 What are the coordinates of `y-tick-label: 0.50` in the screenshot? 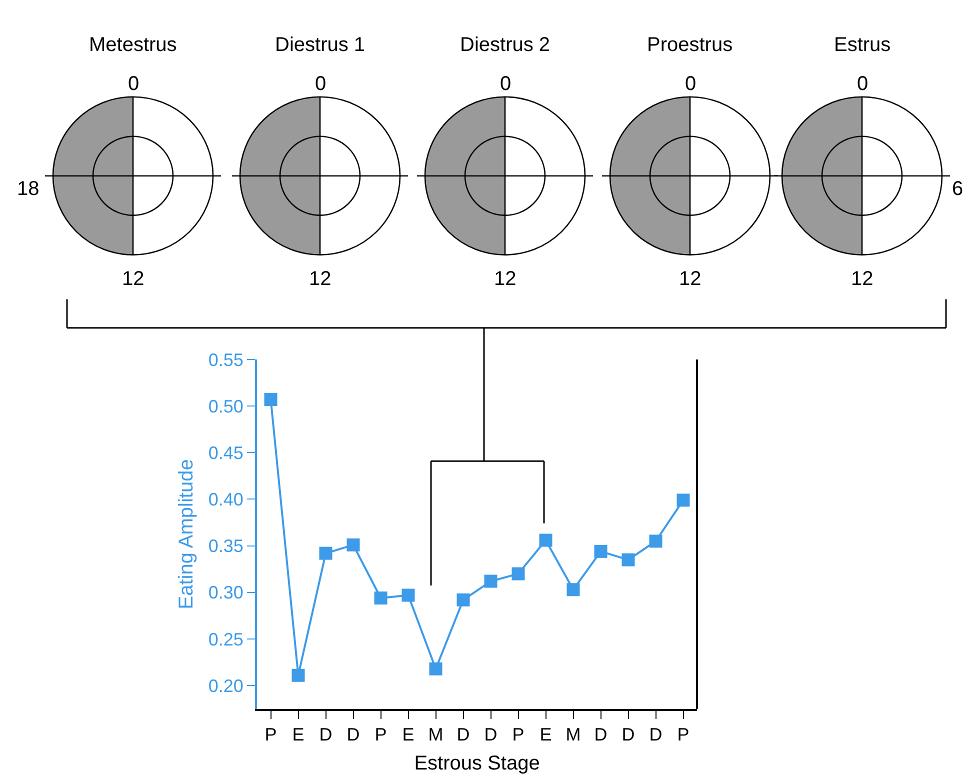 It's located at (226, 406).